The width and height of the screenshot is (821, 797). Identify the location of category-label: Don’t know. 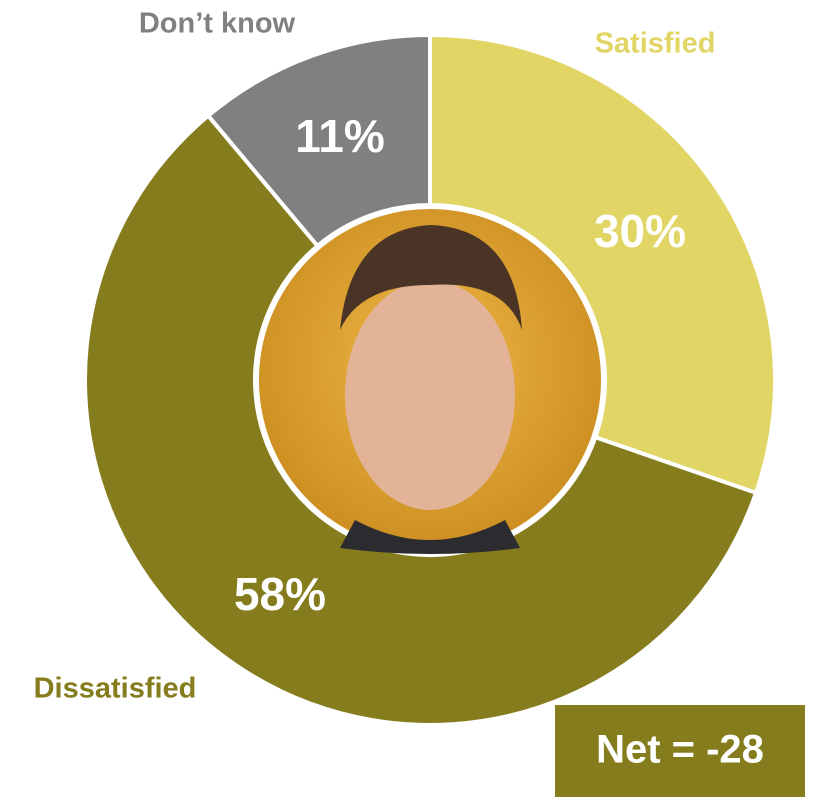
(217, 24).